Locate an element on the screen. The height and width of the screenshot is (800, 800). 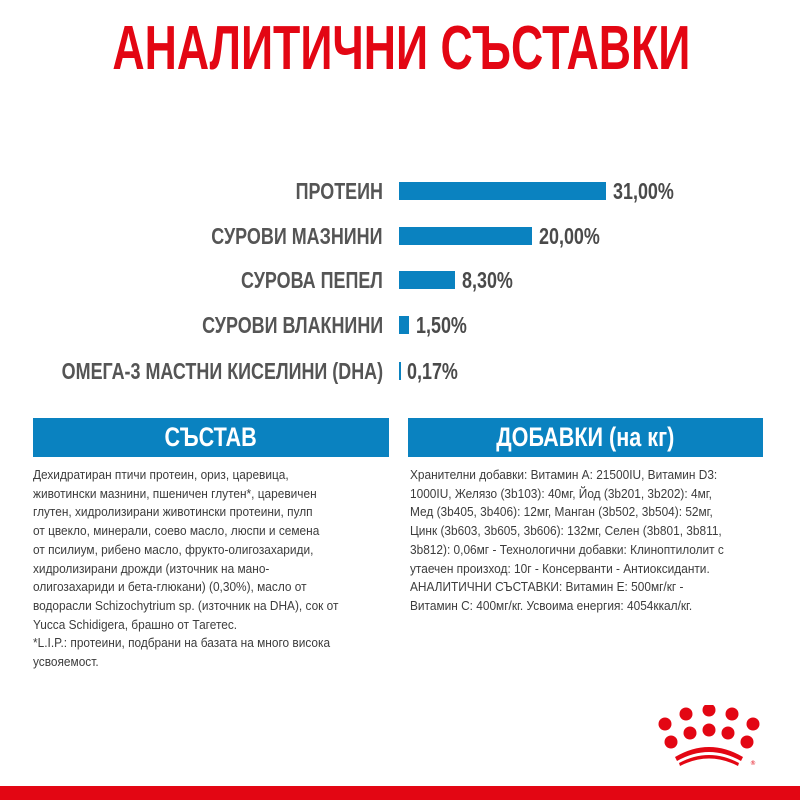
chart-row-value: 8,30% is located at coordinates (487, 280).